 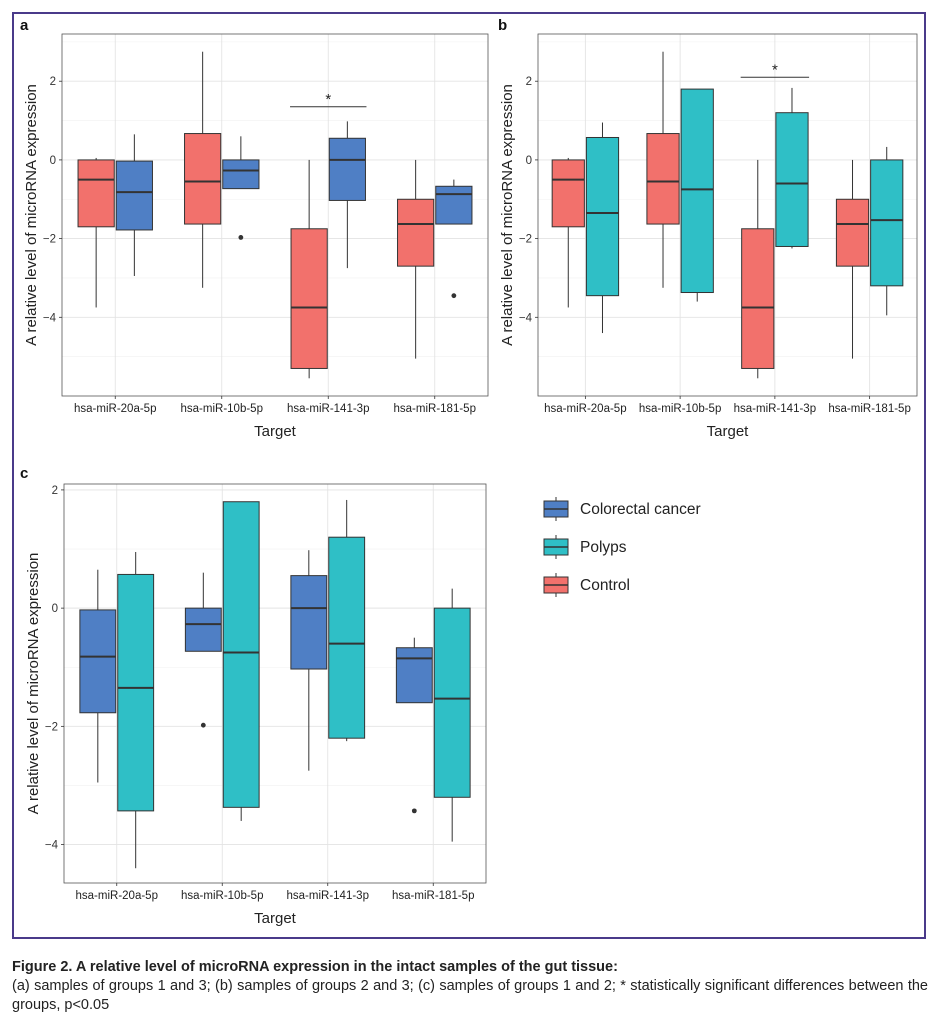 What do you see at coordinates (603, 547) in the screenshot?
I see `legend-label: Polyps` at bounding box center [603, 547].